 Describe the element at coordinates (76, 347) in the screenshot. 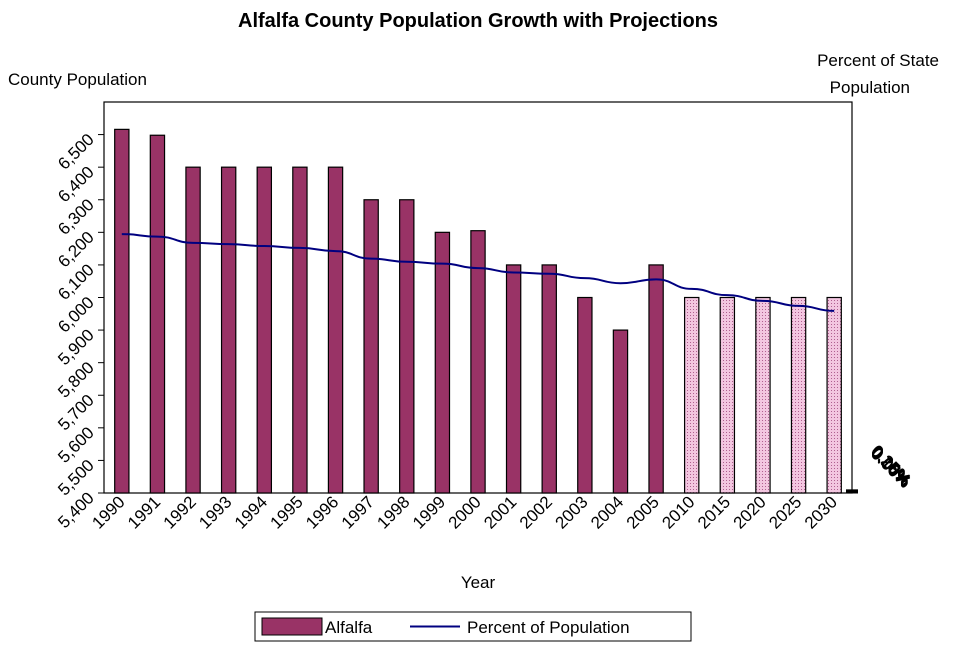

I see `y-tick-label: 5,900` at that location.